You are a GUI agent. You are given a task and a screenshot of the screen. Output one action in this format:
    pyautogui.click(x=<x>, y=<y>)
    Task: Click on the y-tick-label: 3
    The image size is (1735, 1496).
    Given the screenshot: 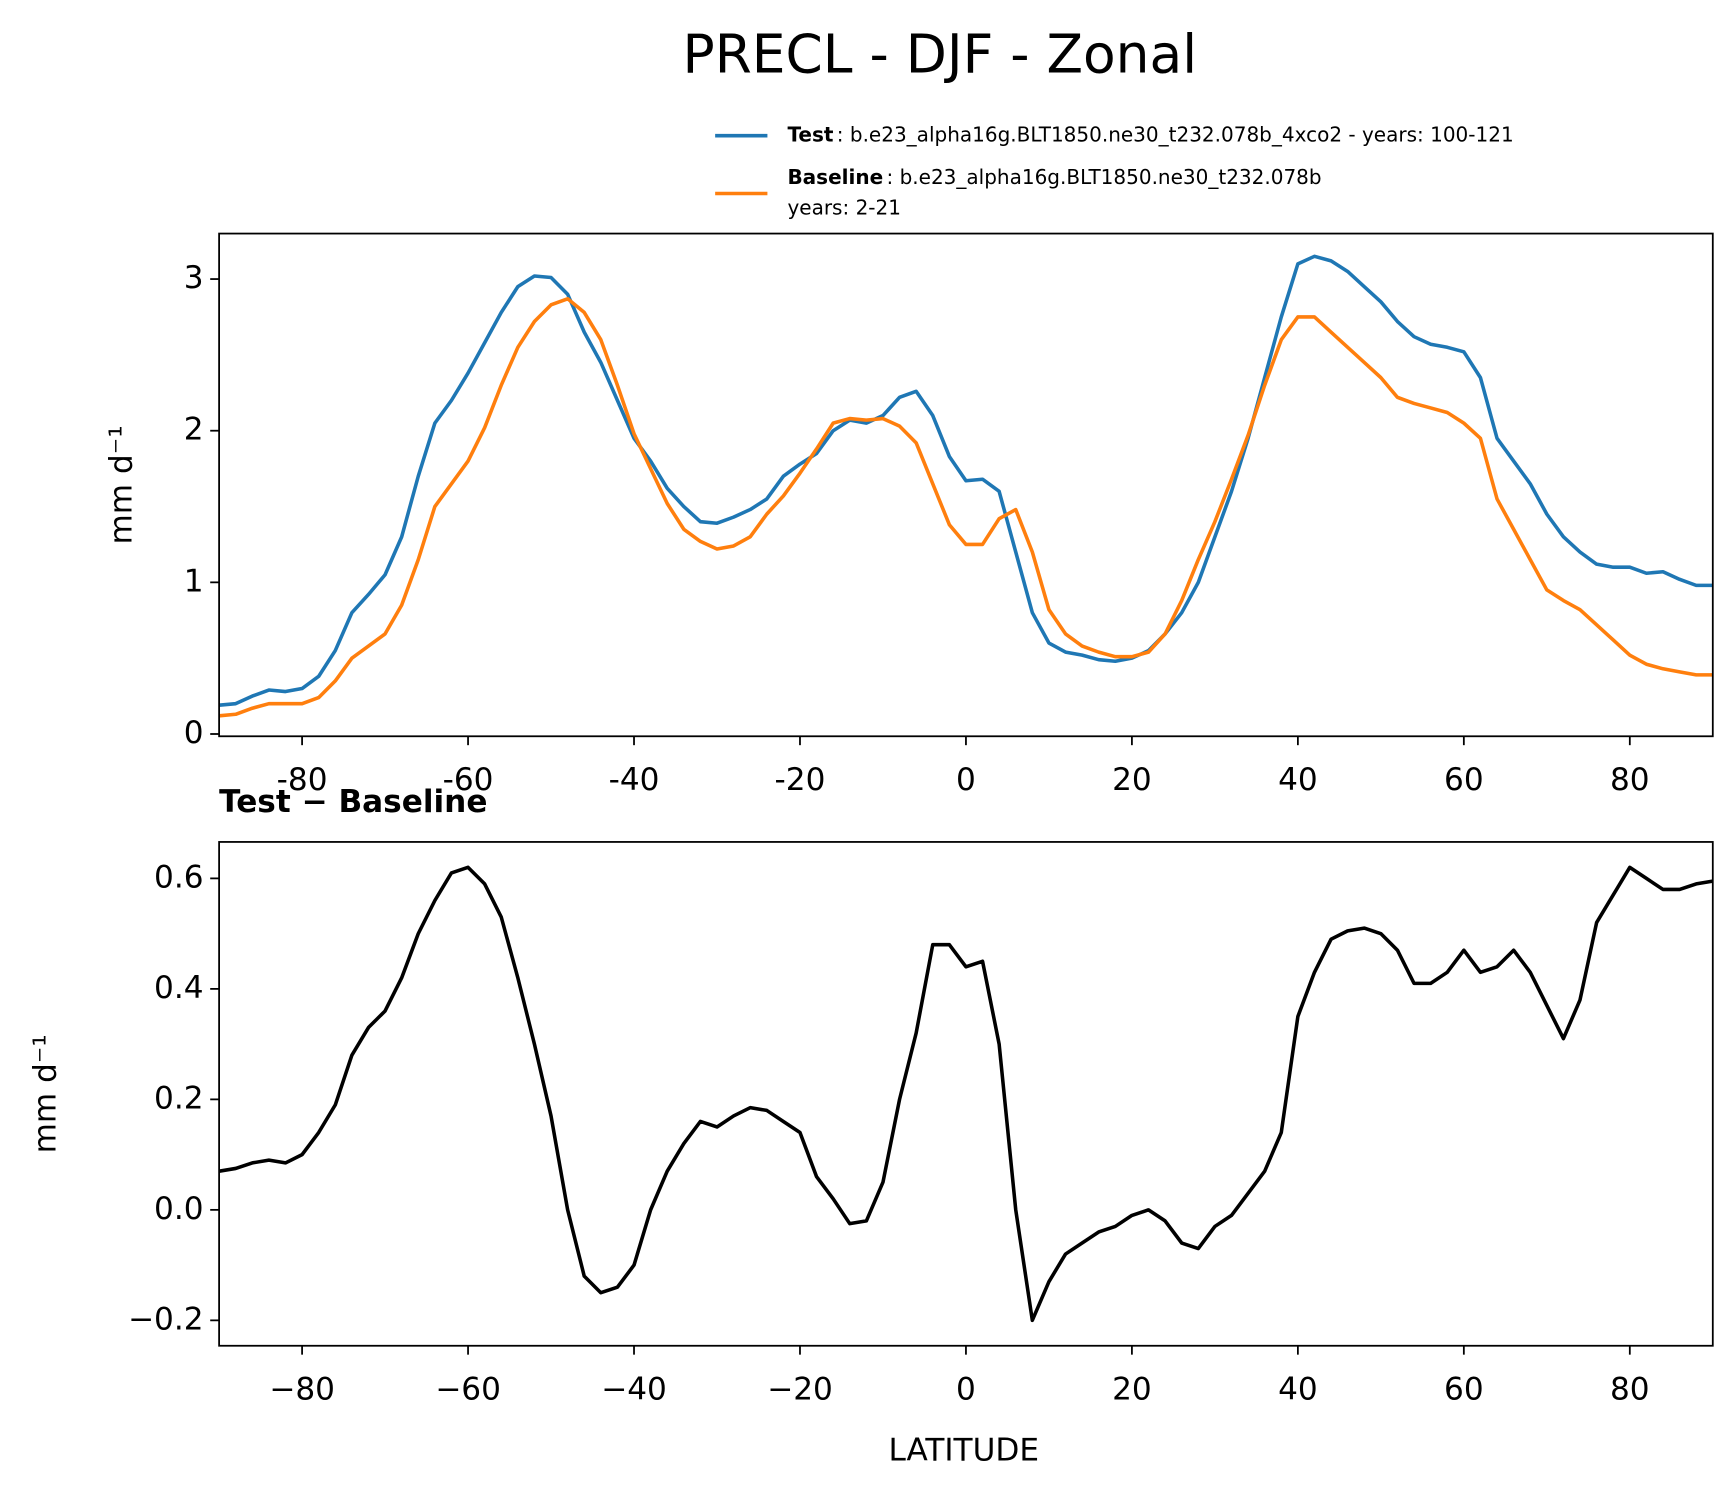 What is the action you would take?
    pyautogui.click(x=194, y=278)
    